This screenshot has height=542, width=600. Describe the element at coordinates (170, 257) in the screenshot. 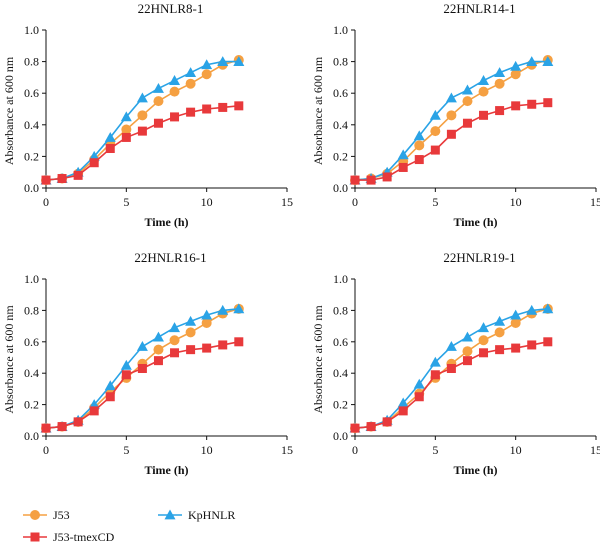

I see `chart-title: 22HNLR16-1` at that location.